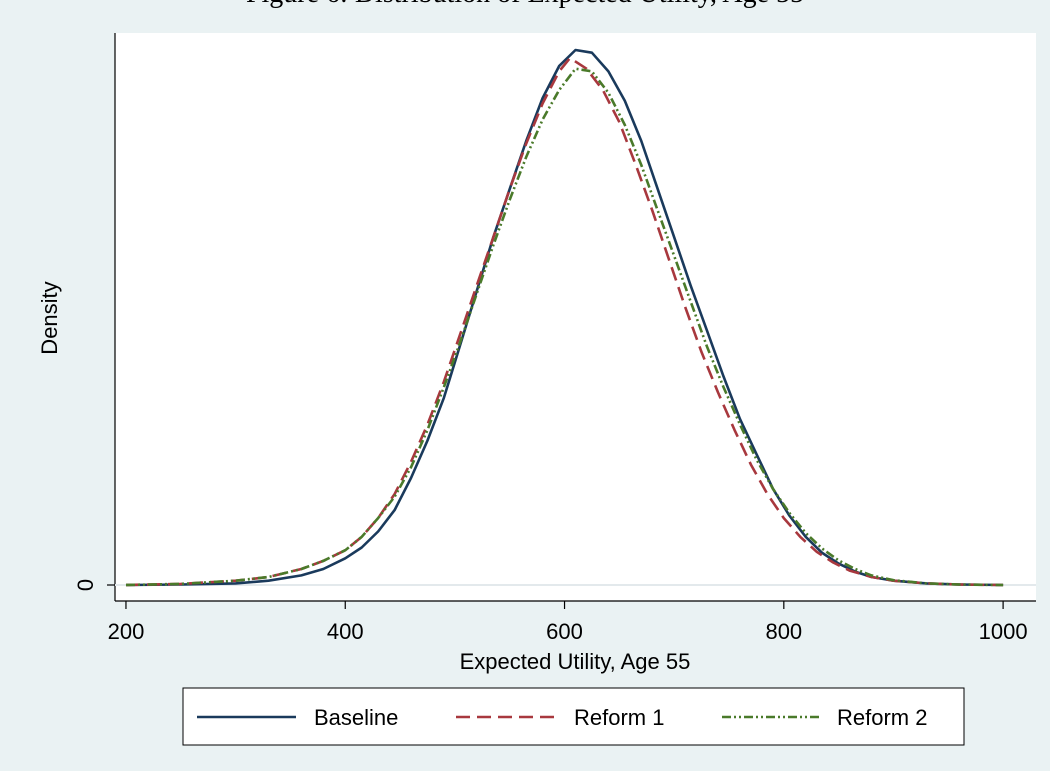 Image resolution: width=1050 pixels, height=771 pixels. I want to click on legend: Baseline Reform 1 Reform 2, so click(573, 716).